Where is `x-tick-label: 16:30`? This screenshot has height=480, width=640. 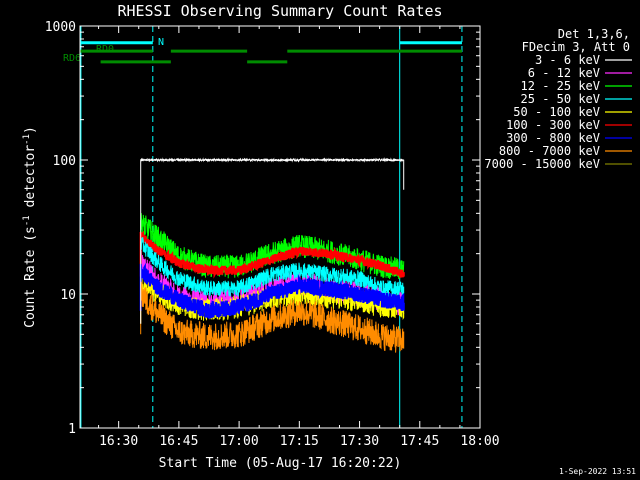 x-tick-label: 16:30 is located at coordinates (118, 441).